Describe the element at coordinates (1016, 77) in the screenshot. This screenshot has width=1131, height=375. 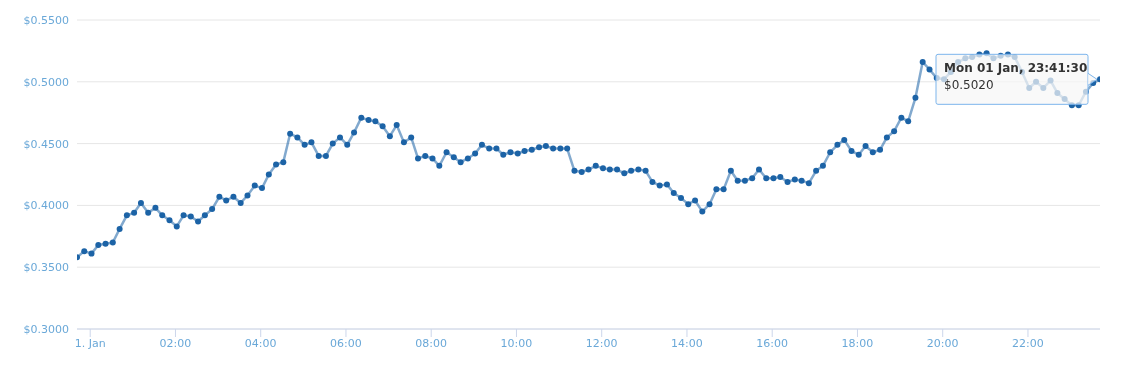
I see `annotation: Mon 01 Jan, 23:41:30 $0.5020` at that location.